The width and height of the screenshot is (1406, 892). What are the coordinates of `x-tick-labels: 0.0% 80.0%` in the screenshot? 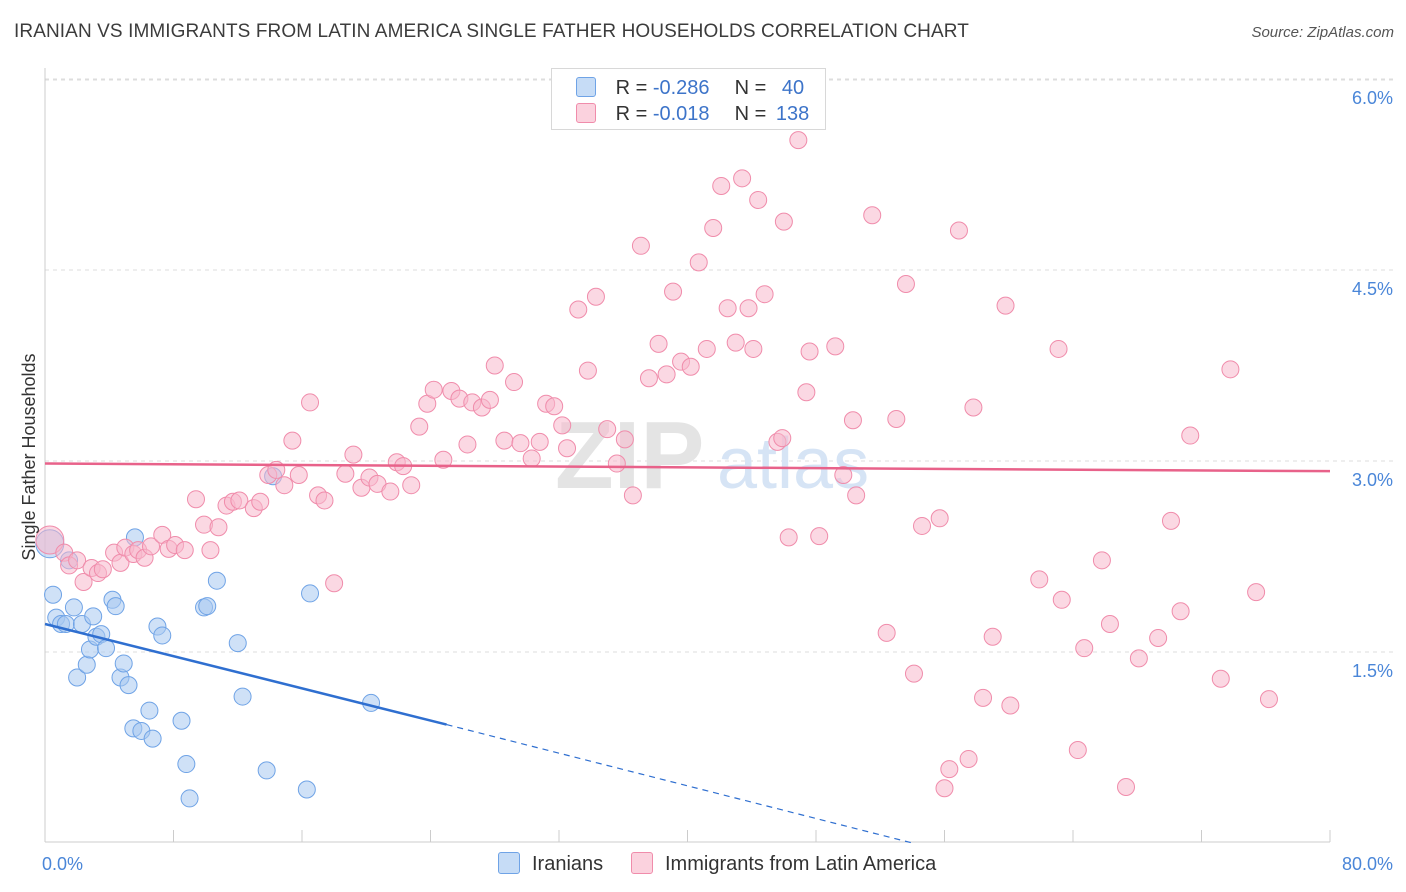 It's located at (717, 864).